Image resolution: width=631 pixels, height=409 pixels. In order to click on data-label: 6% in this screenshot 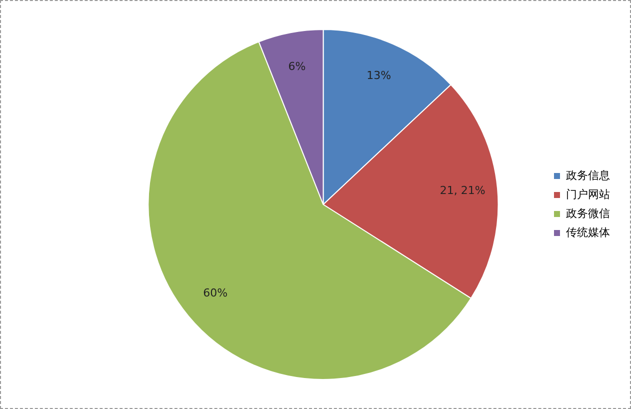, I will do `click(297, 66)`.